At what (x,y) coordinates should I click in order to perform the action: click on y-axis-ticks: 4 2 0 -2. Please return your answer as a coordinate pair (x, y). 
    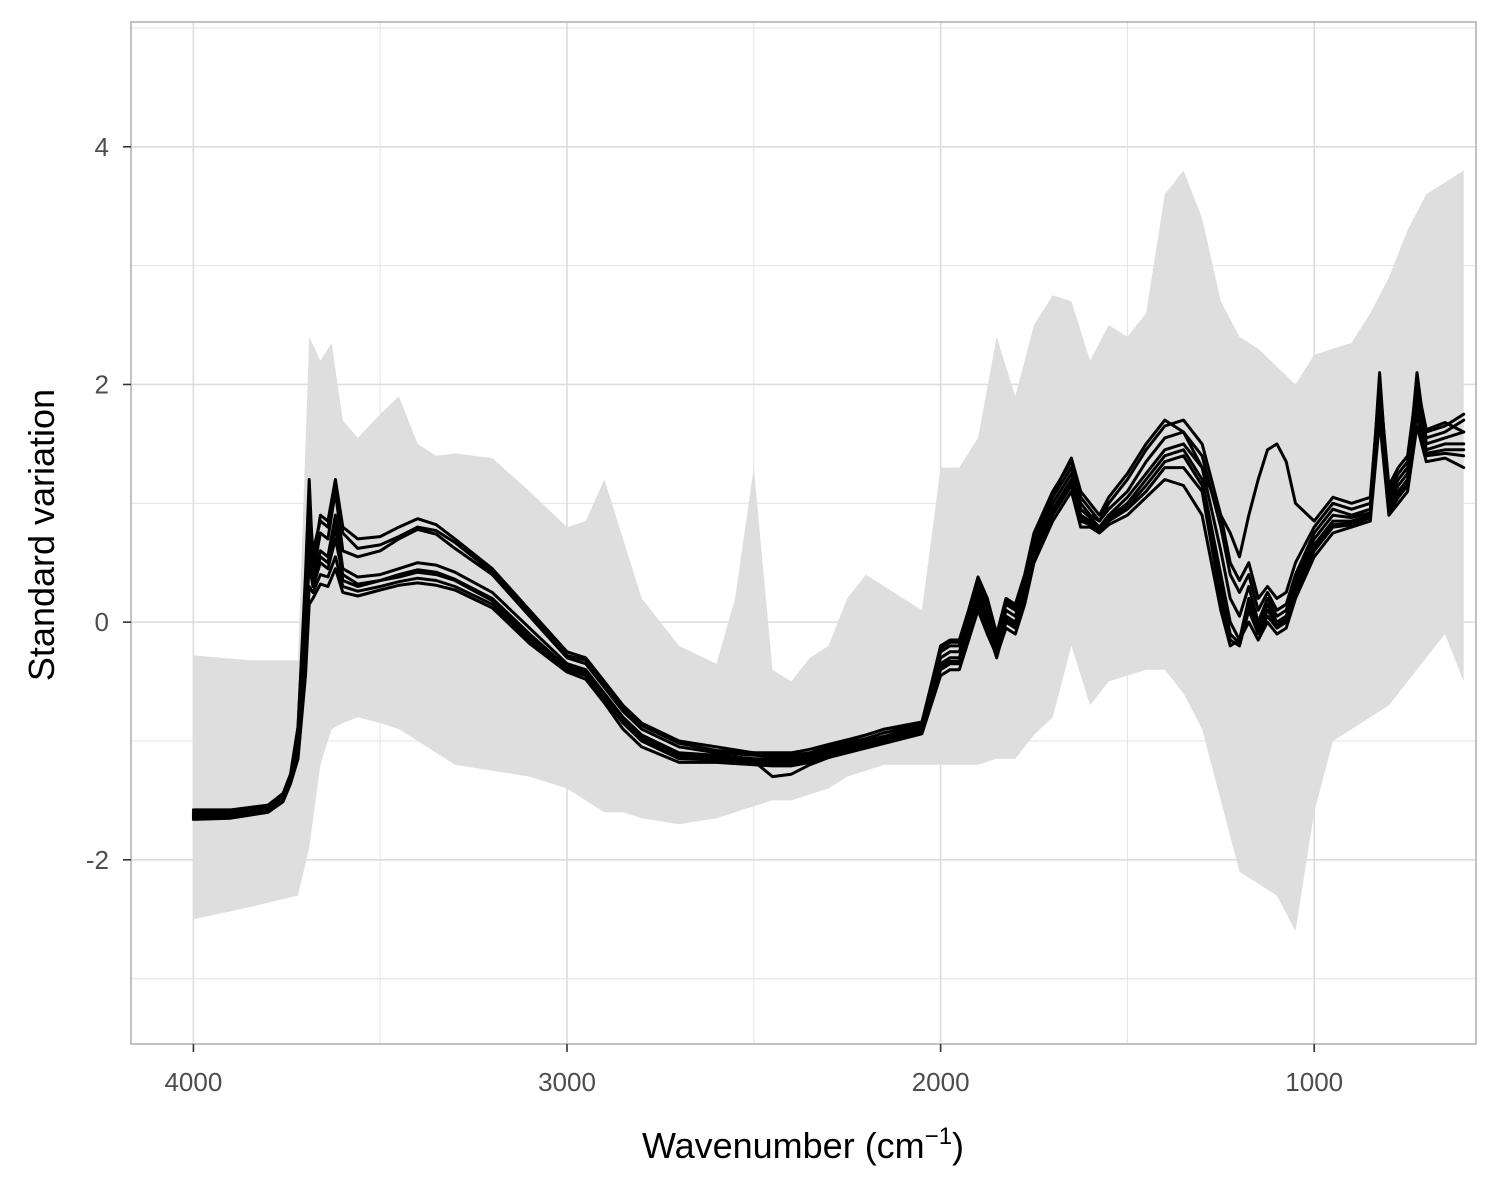
    Looking at the image, I should click on (108, 503).